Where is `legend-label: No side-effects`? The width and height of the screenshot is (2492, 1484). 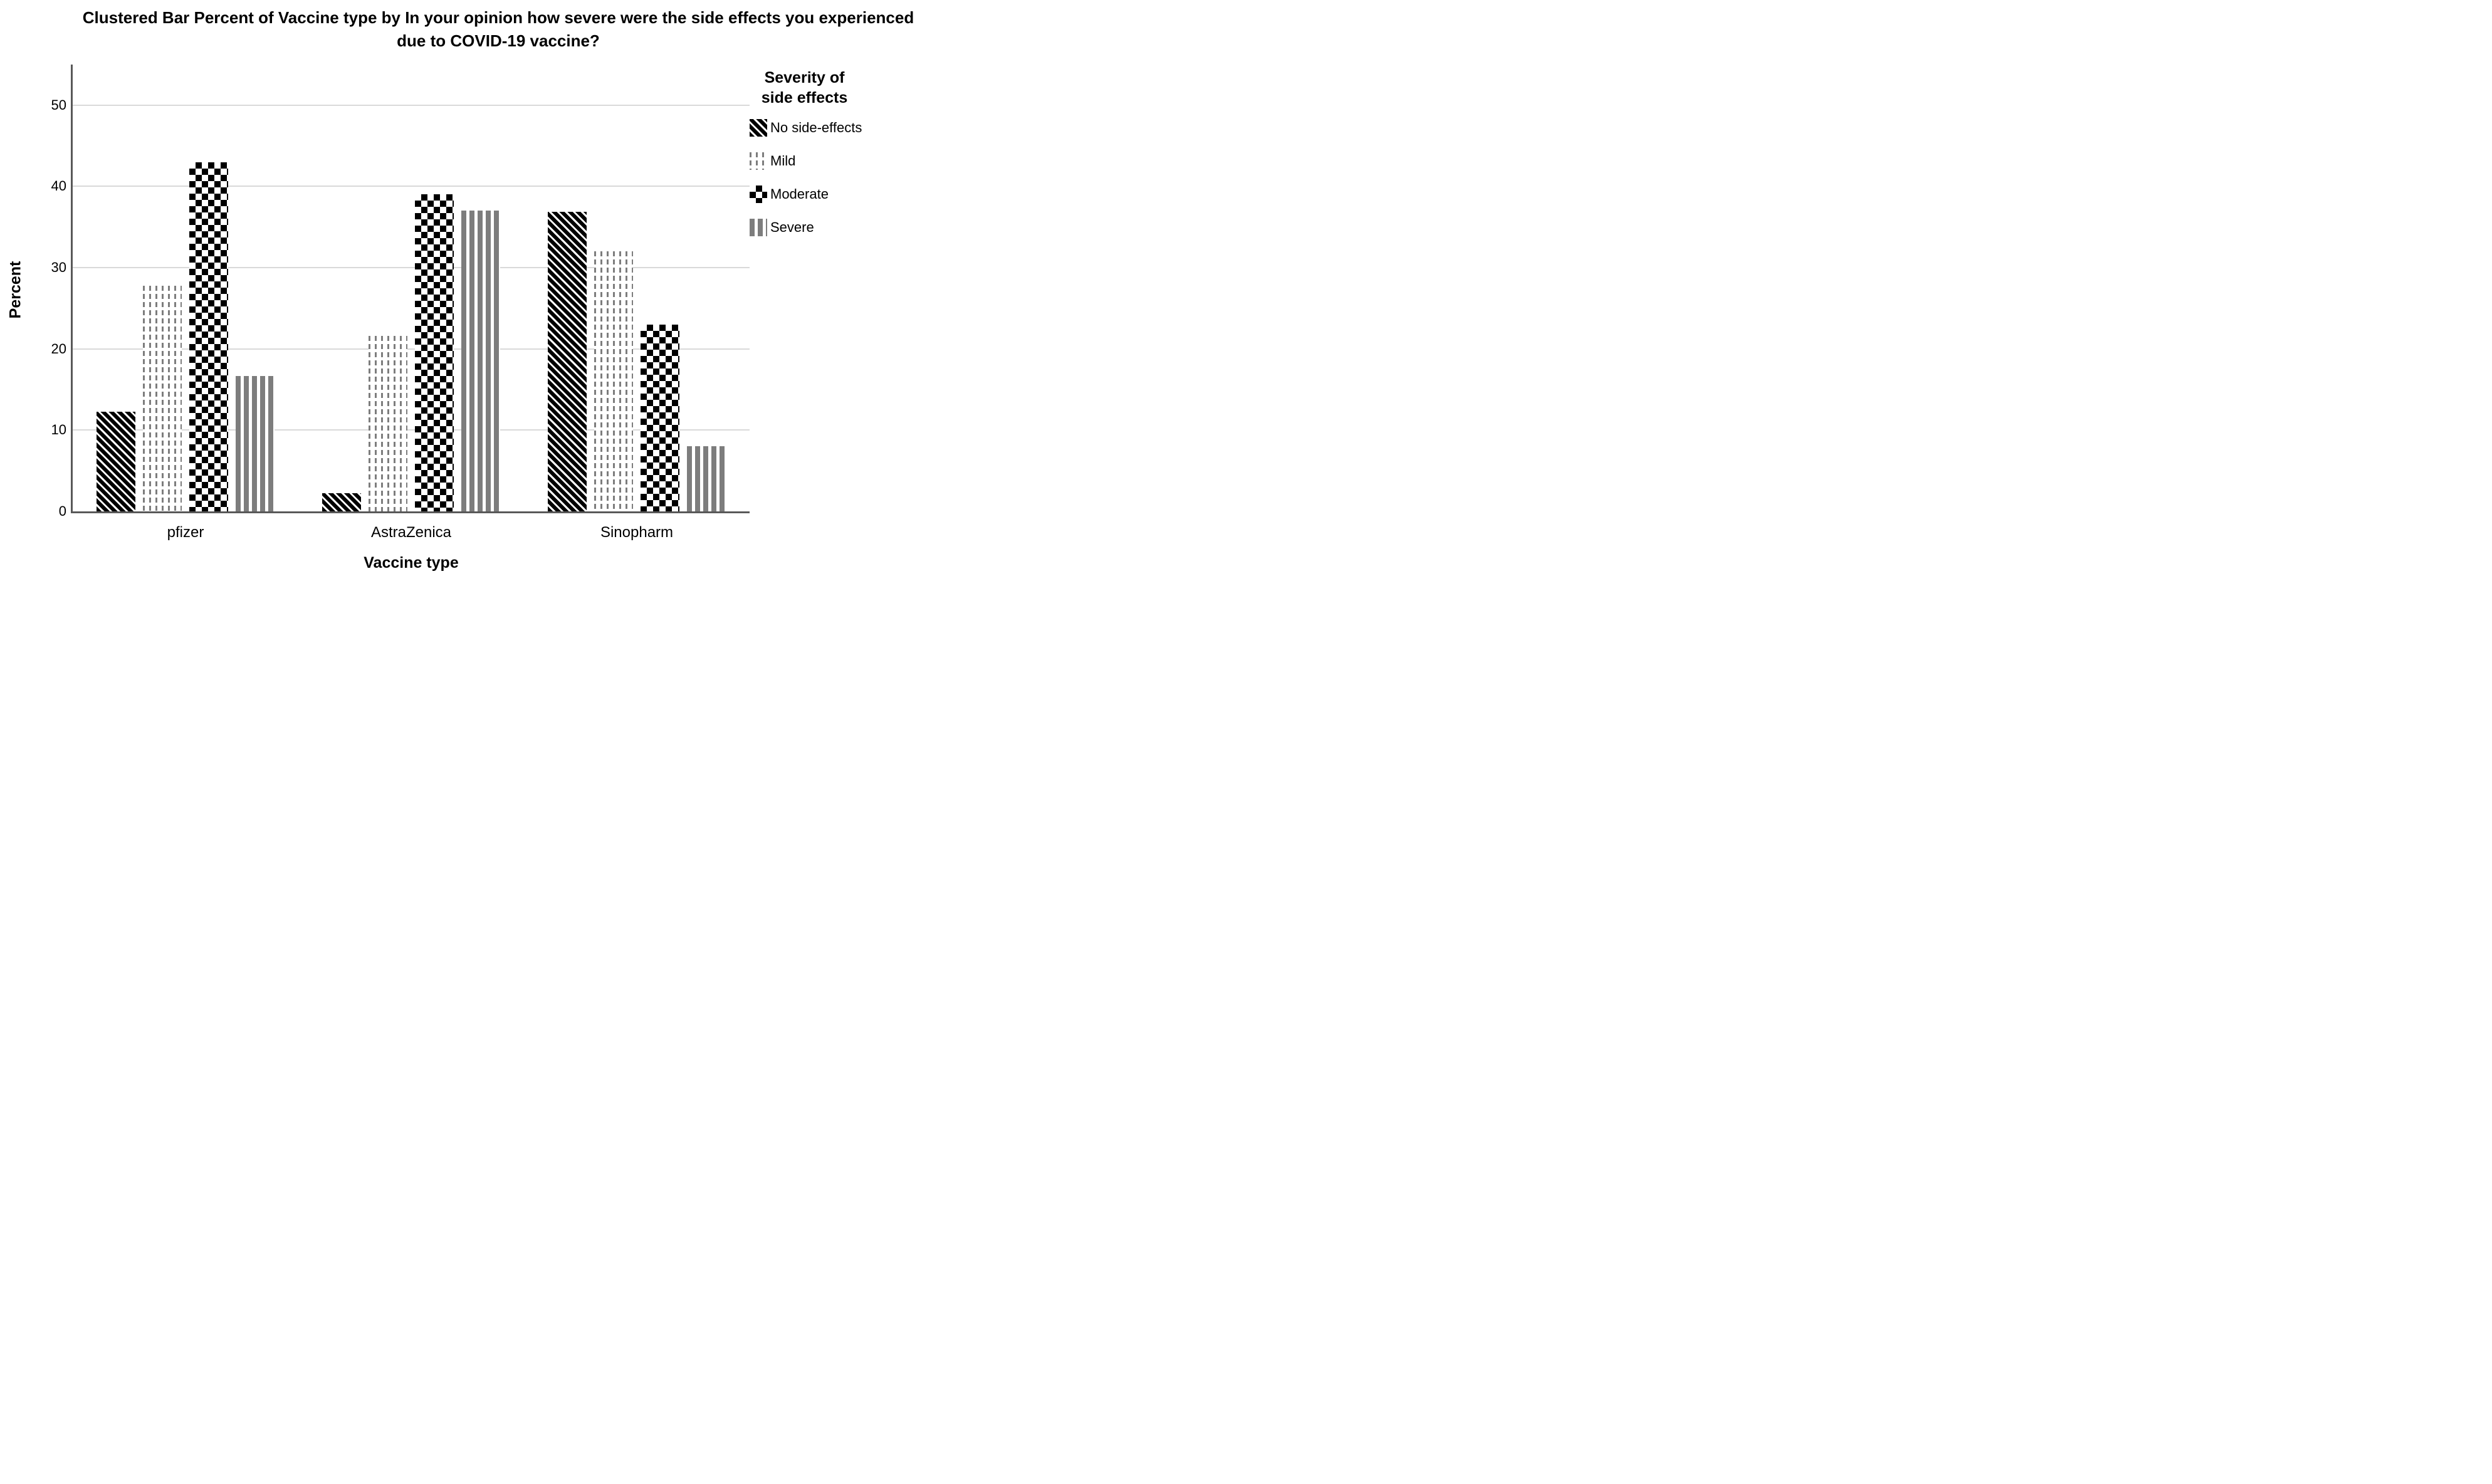
legend-label: No side-effects is located at coordinates (816, 127).